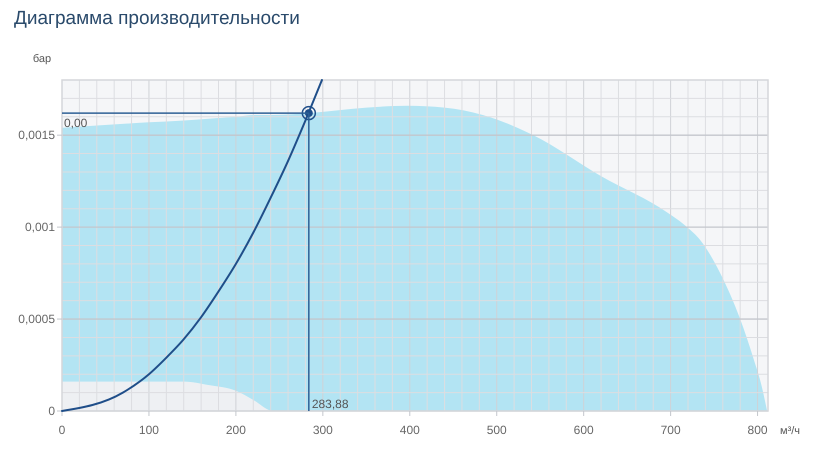 The width and height of the screenshot is (829, 450). What do you see at coordinates (323, 430) in the screenshot?
I see `x-tick-label: 300` at bounding box center [323, 430].